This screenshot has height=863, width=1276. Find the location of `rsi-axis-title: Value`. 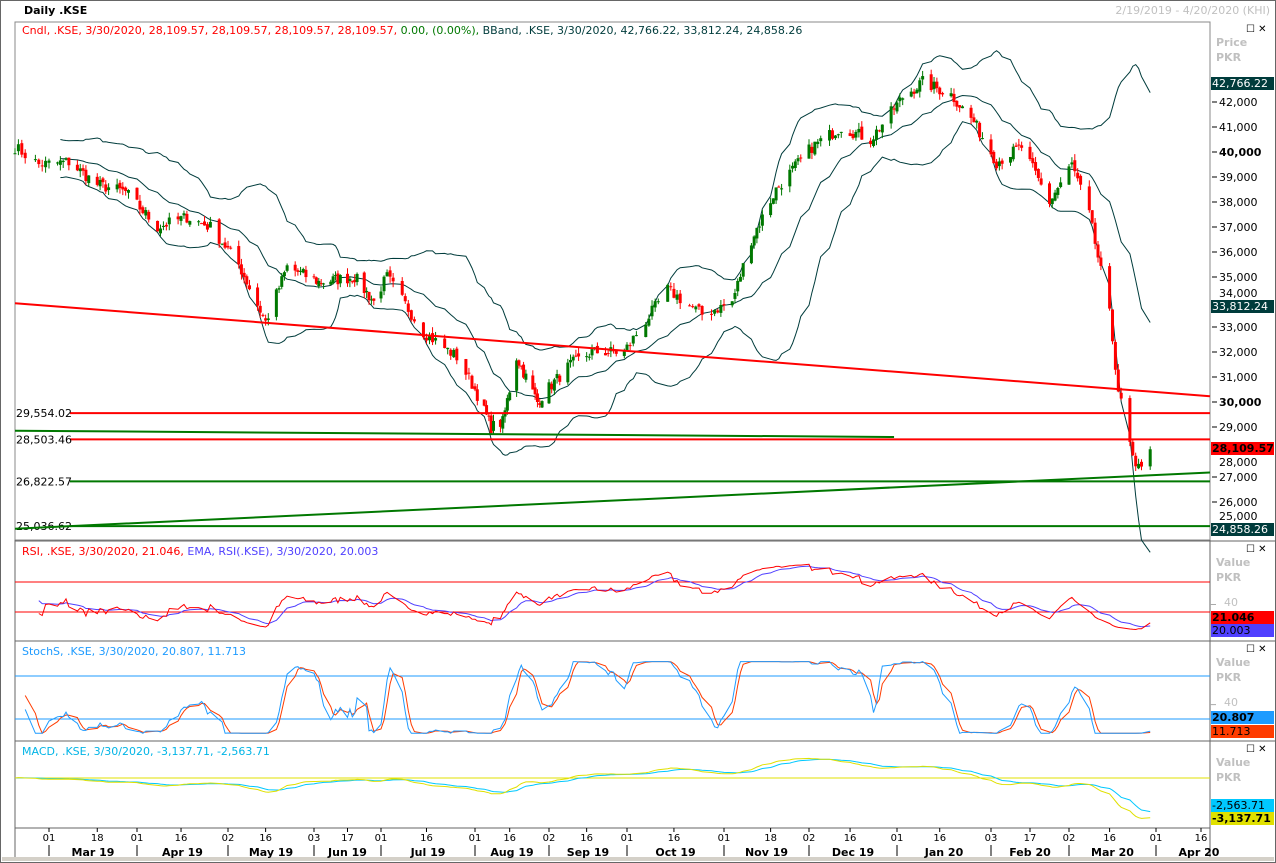

rsi-axis-title: Value is located at coordinates (1233, 562).